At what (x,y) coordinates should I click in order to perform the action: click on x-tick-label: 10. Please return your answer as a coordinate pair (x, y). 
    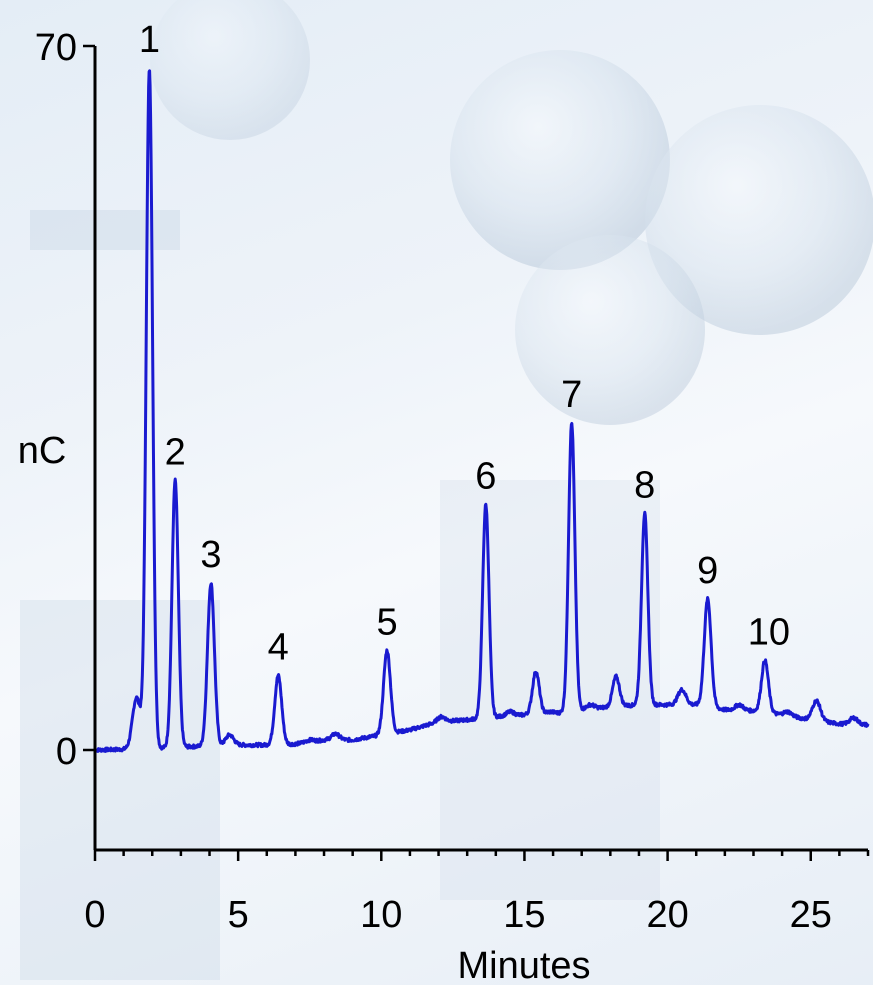
    Looking at the image, I should click on (381, 915).